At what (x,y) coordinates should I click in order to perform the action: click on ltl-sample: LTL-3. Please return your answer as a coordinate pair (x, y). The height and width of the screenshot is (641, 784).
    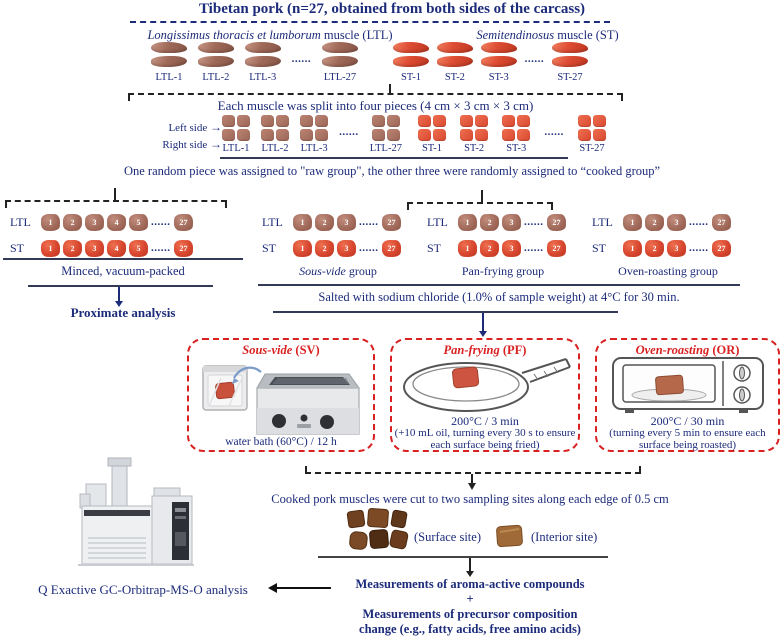
    Looking at the image, I should click on (262, 62).